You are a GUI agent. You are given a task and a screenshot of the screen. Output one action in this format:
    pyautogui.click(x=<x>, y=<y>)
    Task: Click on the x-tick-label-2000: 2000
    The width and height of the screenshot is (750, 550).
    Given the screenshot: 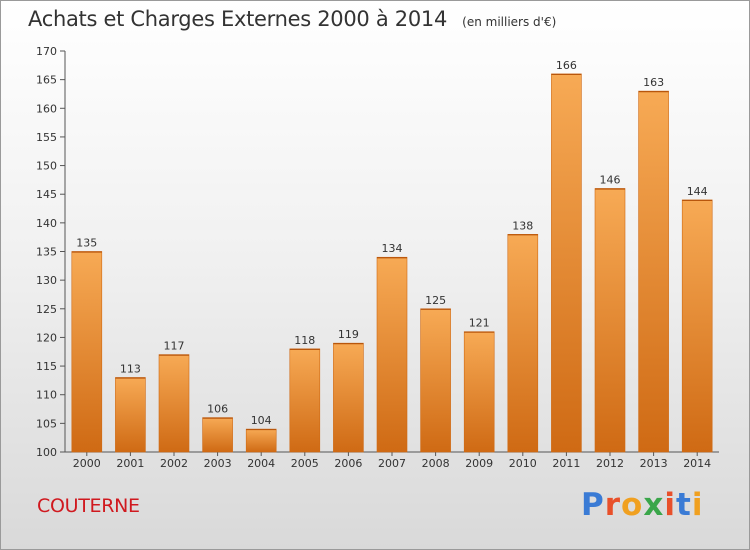 What is the action you would take?
    pyautogui.click(x=87, y=463)
    